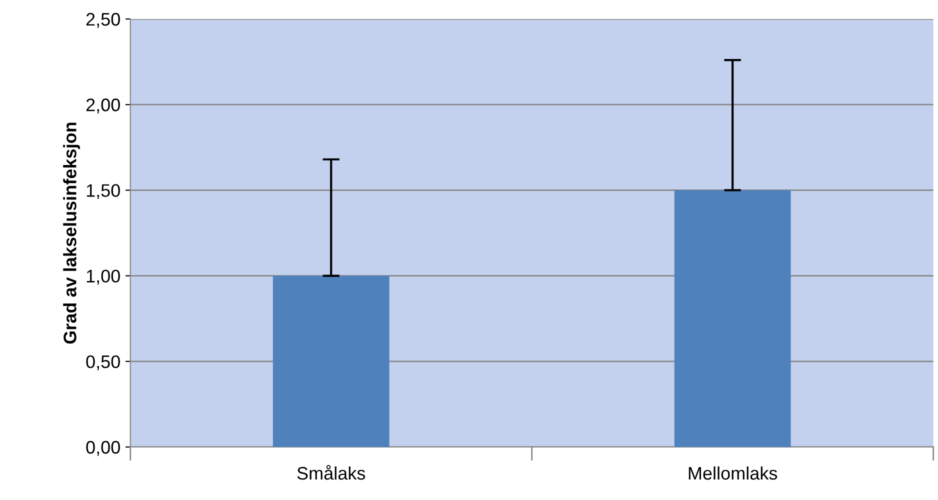  What do you see at coordinates (103, 362) in the screenshot?
I see `y-tick-label: 0,50` at bounding box center [103, 362].